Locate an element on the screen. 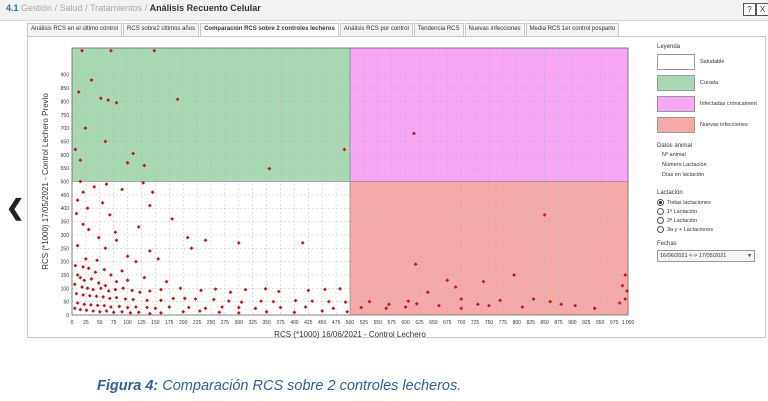  chevron-left-icon: ❮ is located at coordinates (15, 207).